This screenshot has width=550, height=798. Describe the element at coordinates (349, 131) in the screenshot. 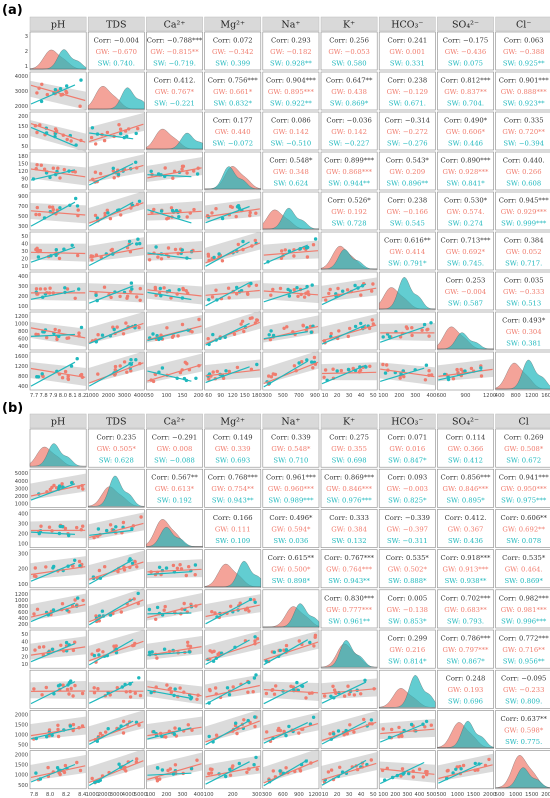

I see `cell: Corr: −0.036 GW: 0.142 SW: −0.227` at that location.